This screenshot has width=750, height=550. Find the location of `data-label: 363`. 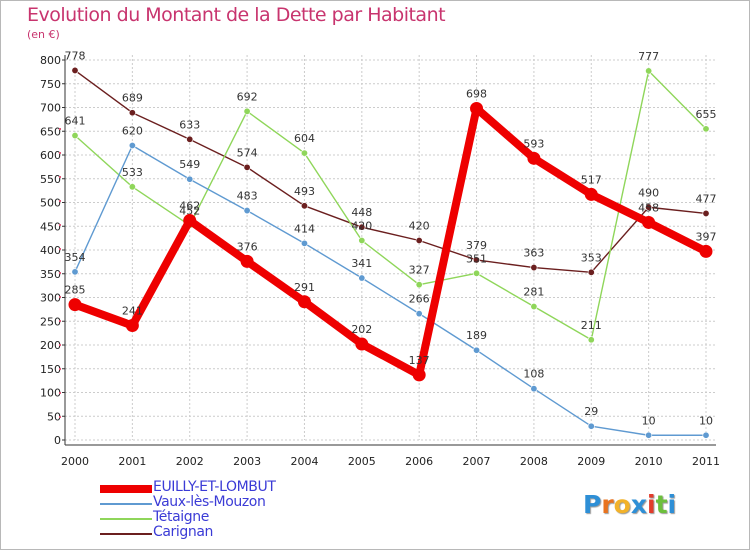

data-label: 363 is located at coordinates (533, 253).